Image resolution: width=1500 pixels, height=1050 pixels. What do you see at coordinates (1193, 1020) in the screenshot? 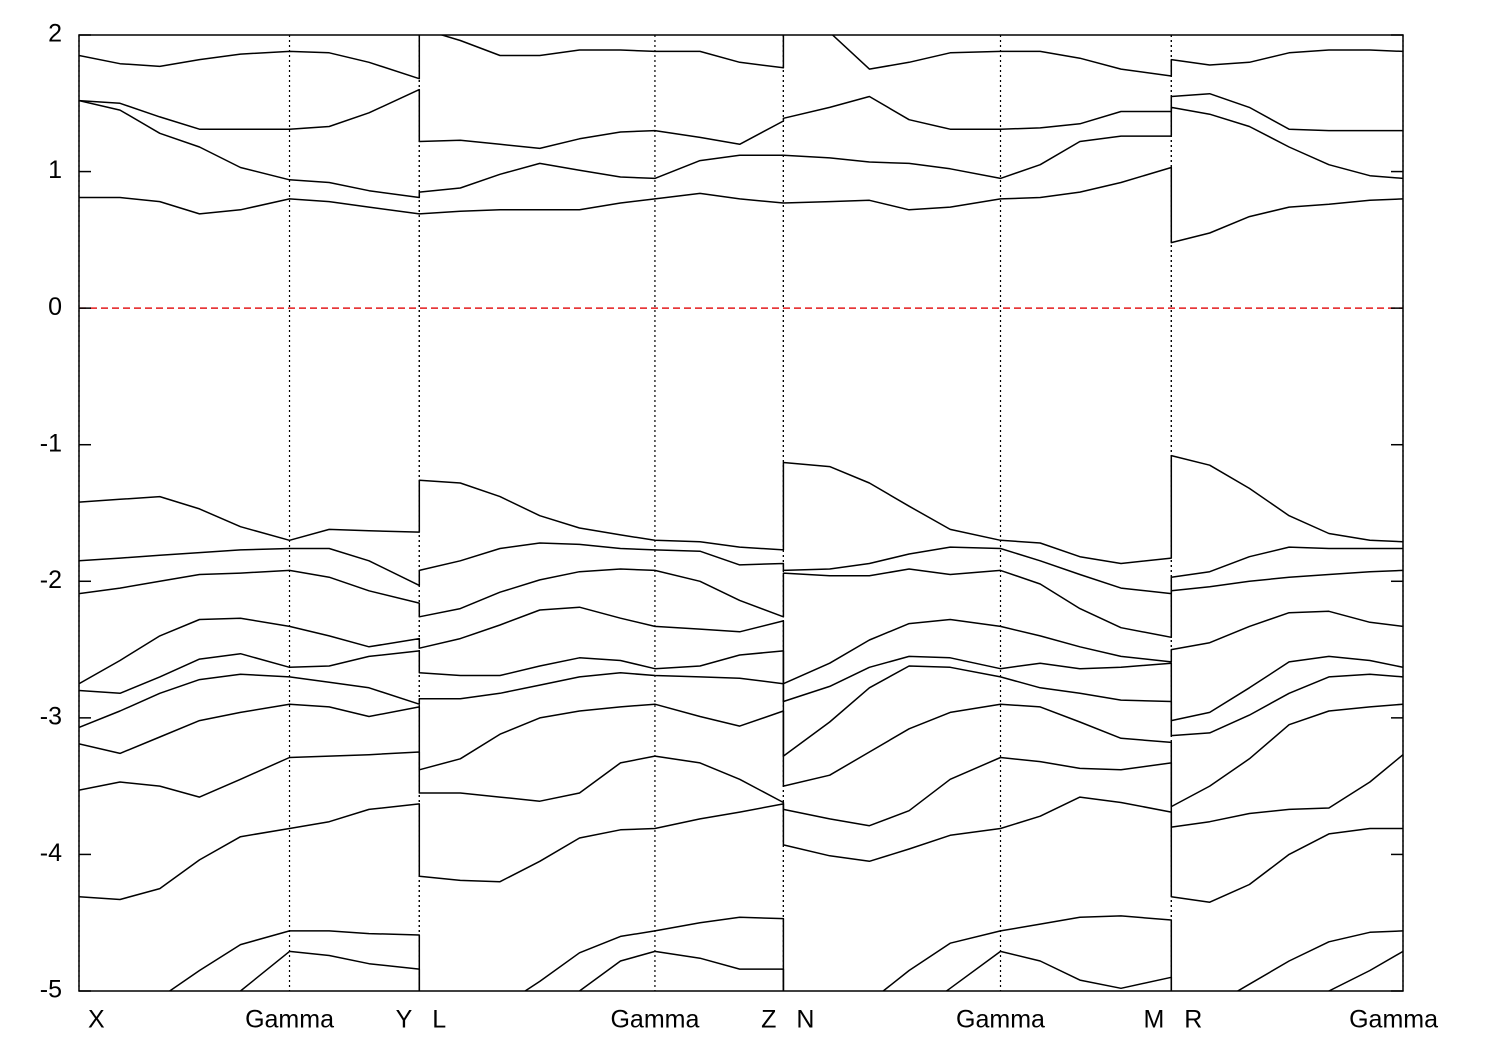
I see `x-tick-label: R` at bounding box center [1193, 1020].